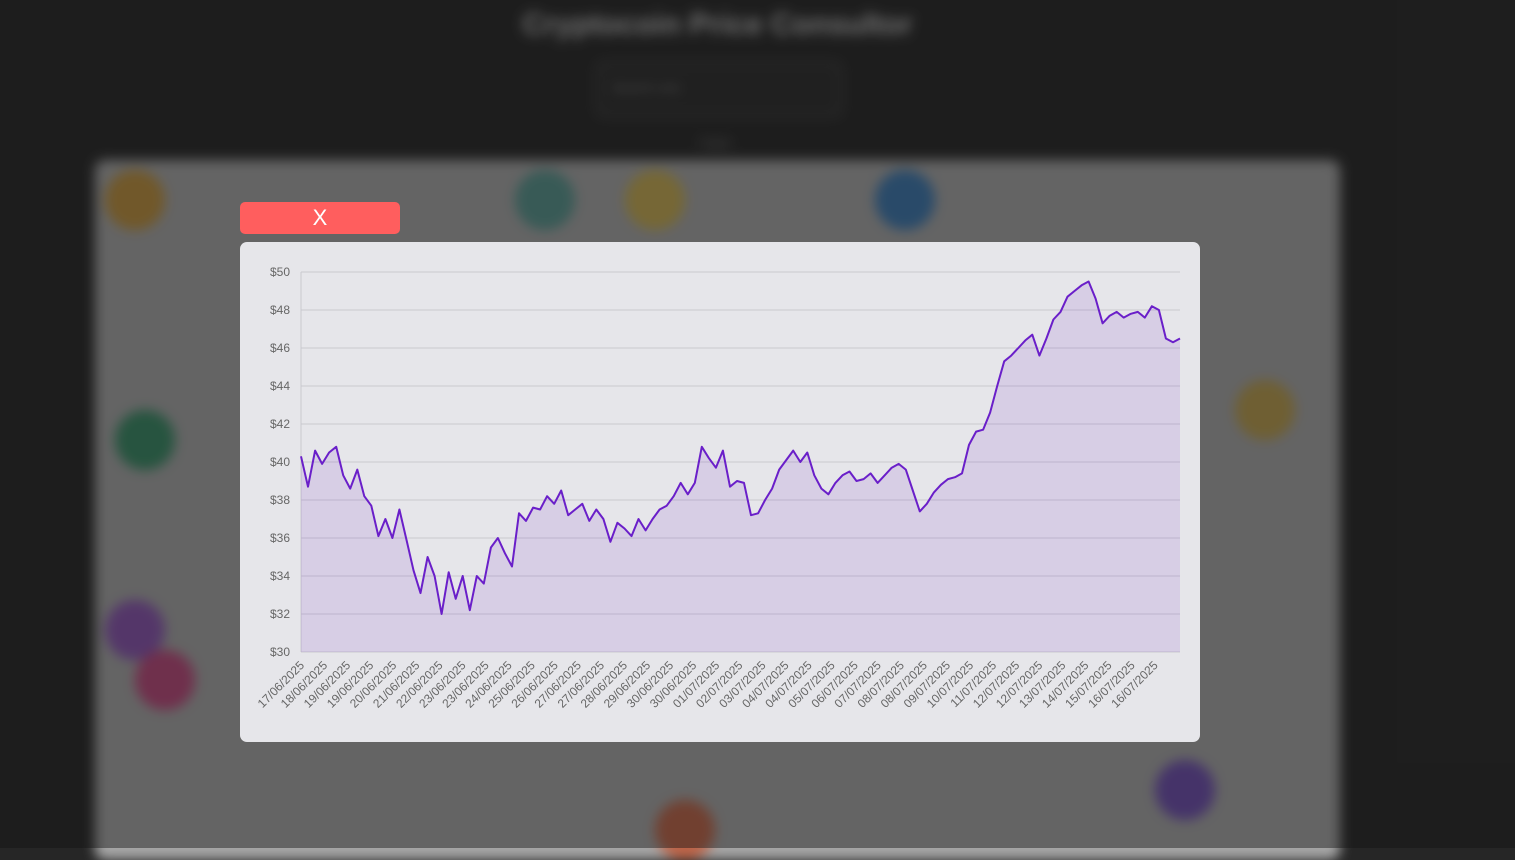 The height and width of the screenshot is (860, 1515). I want to click on search-placeholder: Search coin, so click(646, 87).